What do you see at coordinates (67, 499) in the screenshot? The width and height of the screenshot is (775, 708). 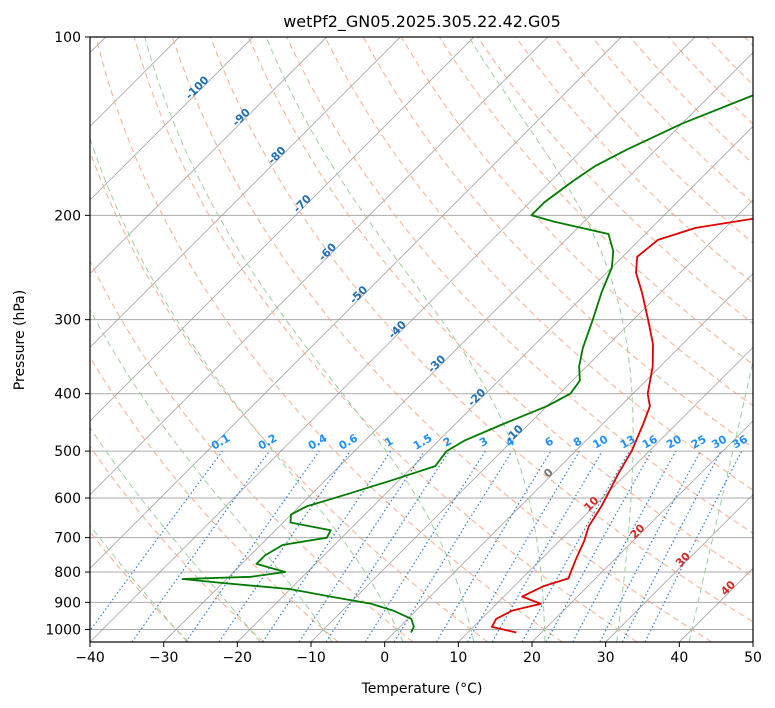 I see `y-tick-label: 600` at bounding box center [67, 499].